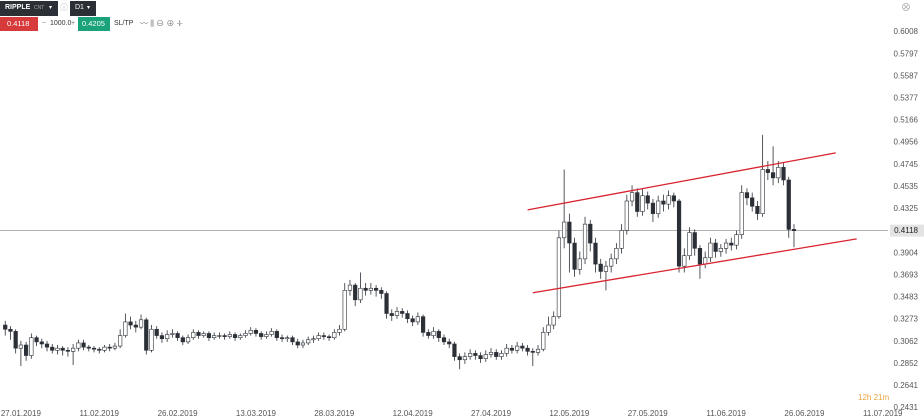 This screenshot has height=420, width=924. Describe the element at coordinates (873, 397) in the screenshot. I see `countdown: 12h 21m` at that location.